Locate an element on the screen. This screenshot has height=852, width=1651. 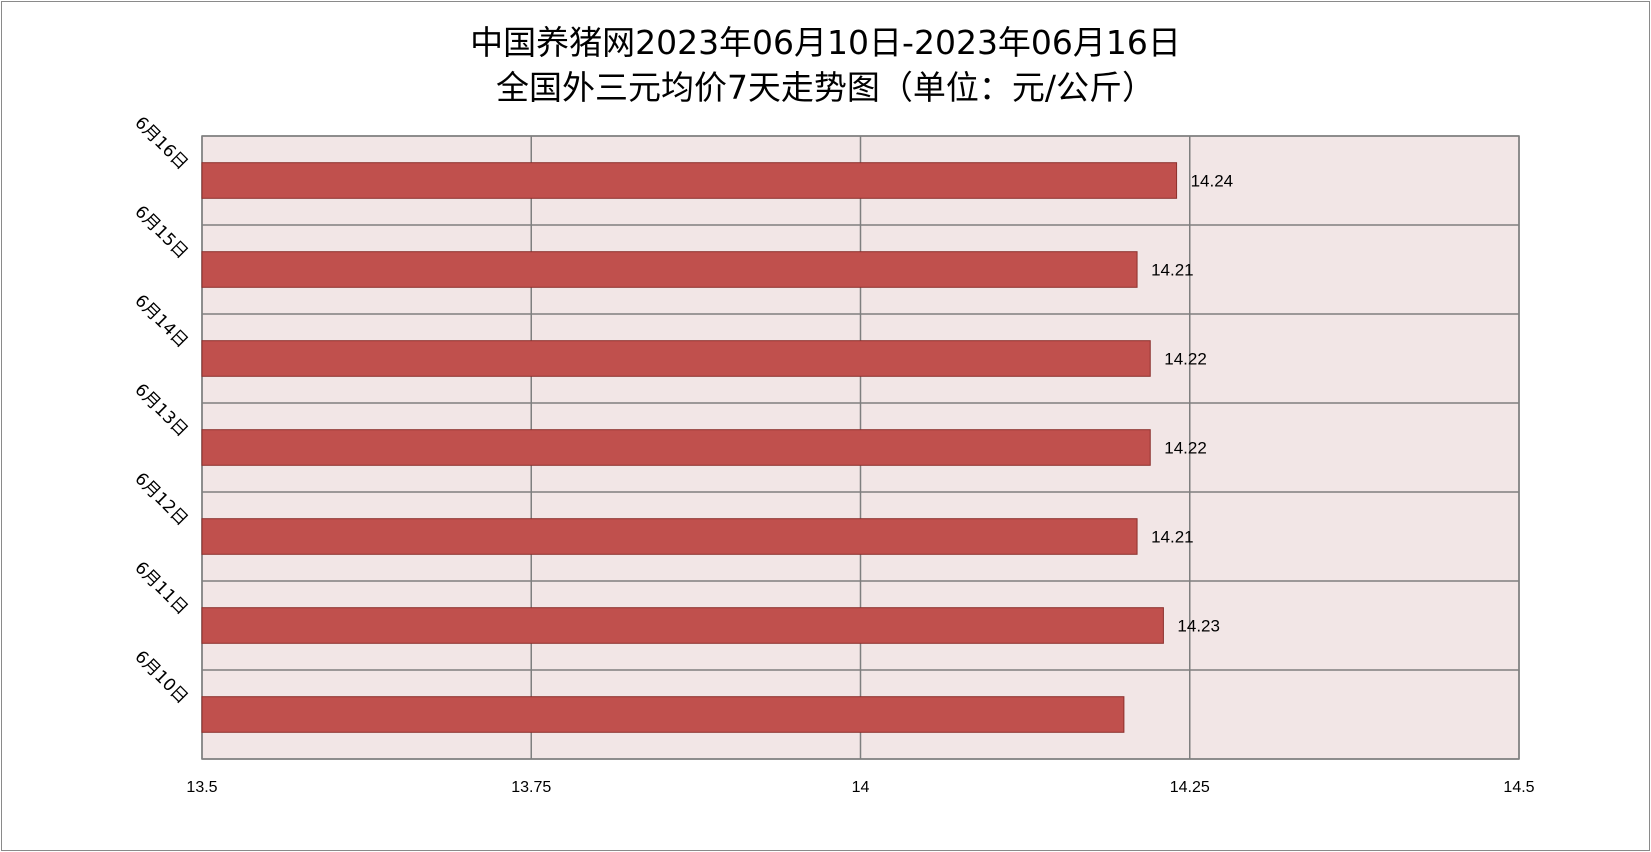
chart-title-line-2: 全国外三元均价7天走势图（单位：元/公斤） is located at coordinates (825, 87).